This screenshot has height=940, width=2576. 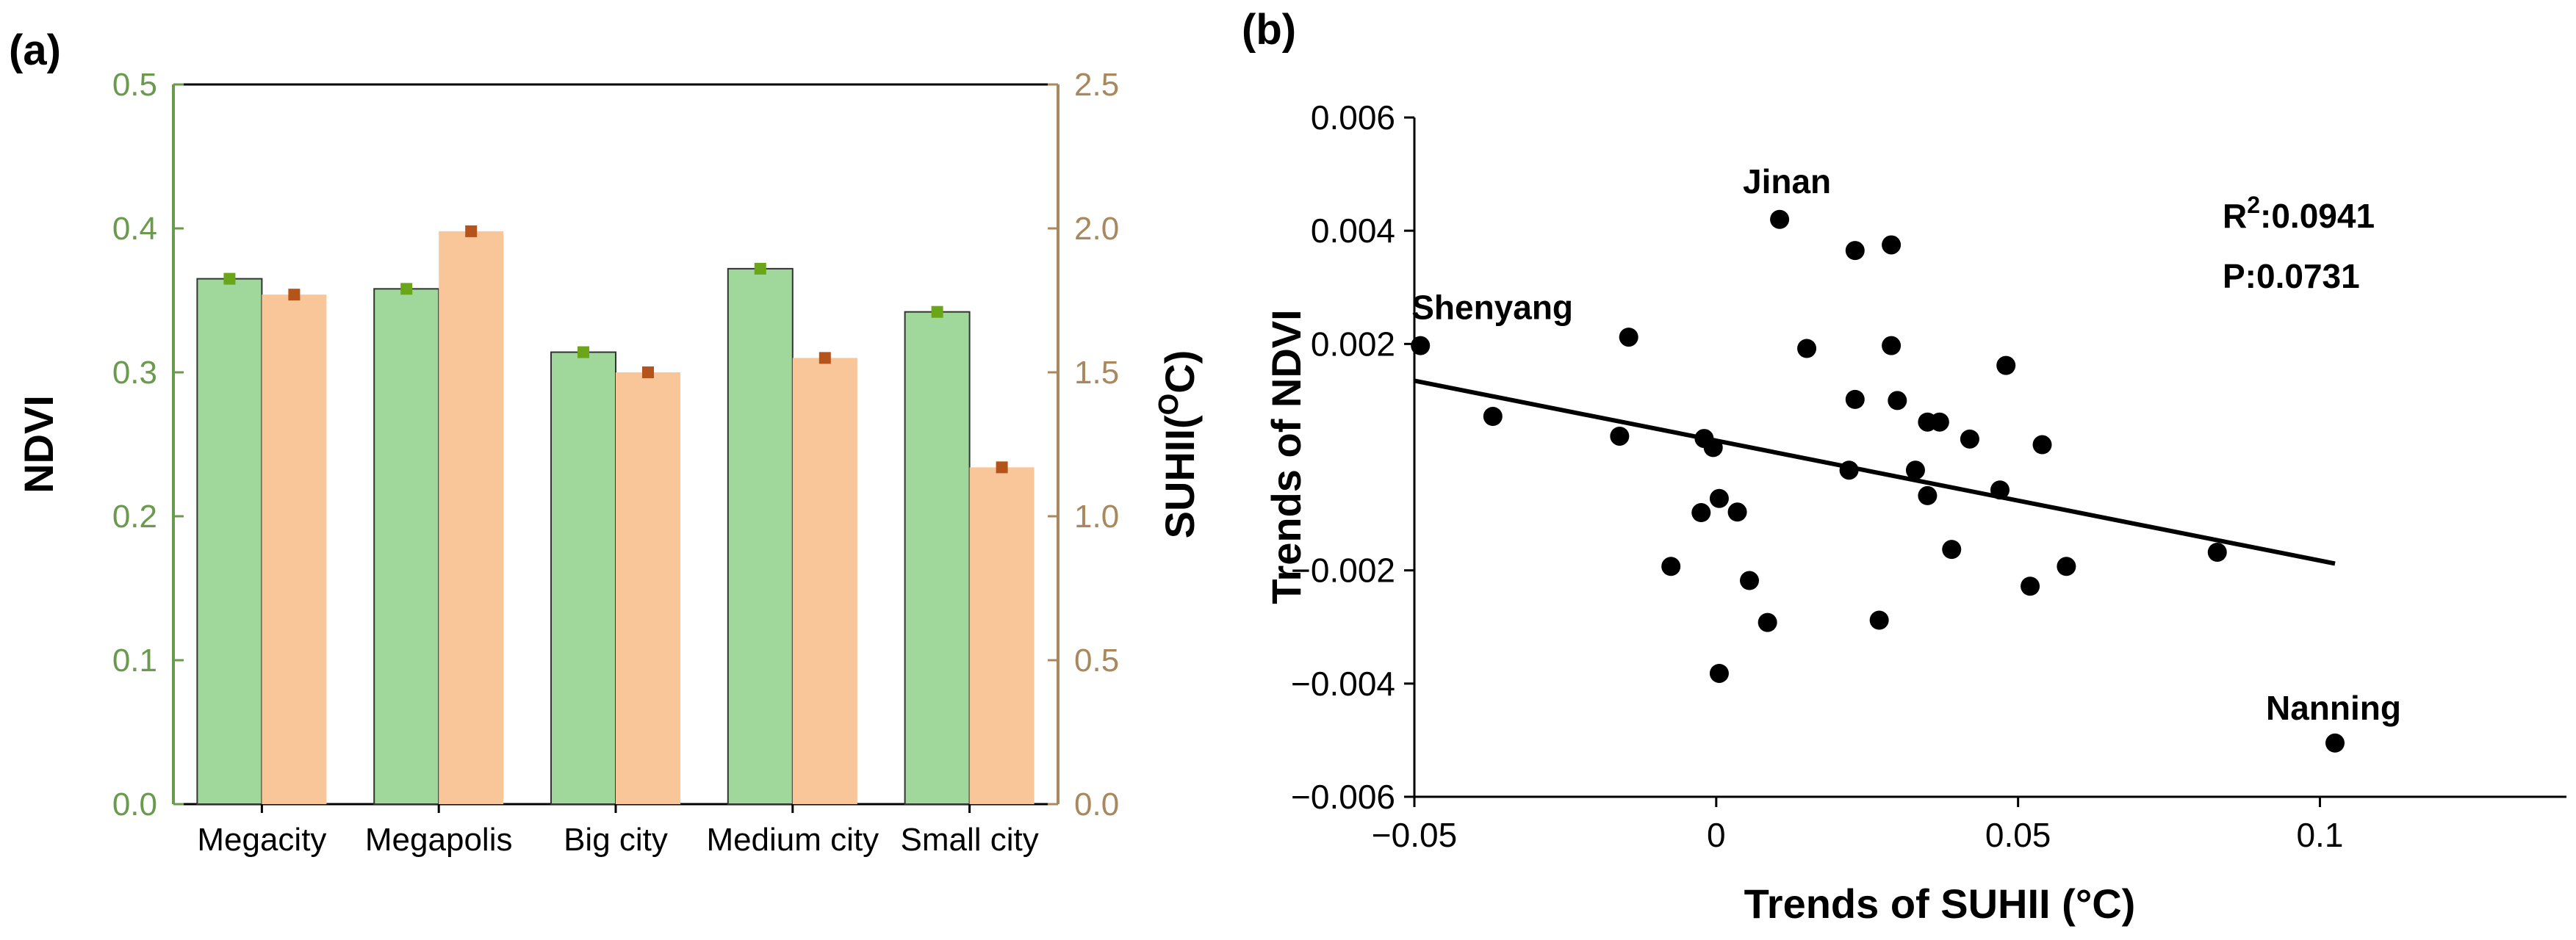 What do you see at coordinates (2018, 835) in the screenshot?
I see `scatter-x-tick-label: 0.05` at bounding box center [2018, 835].